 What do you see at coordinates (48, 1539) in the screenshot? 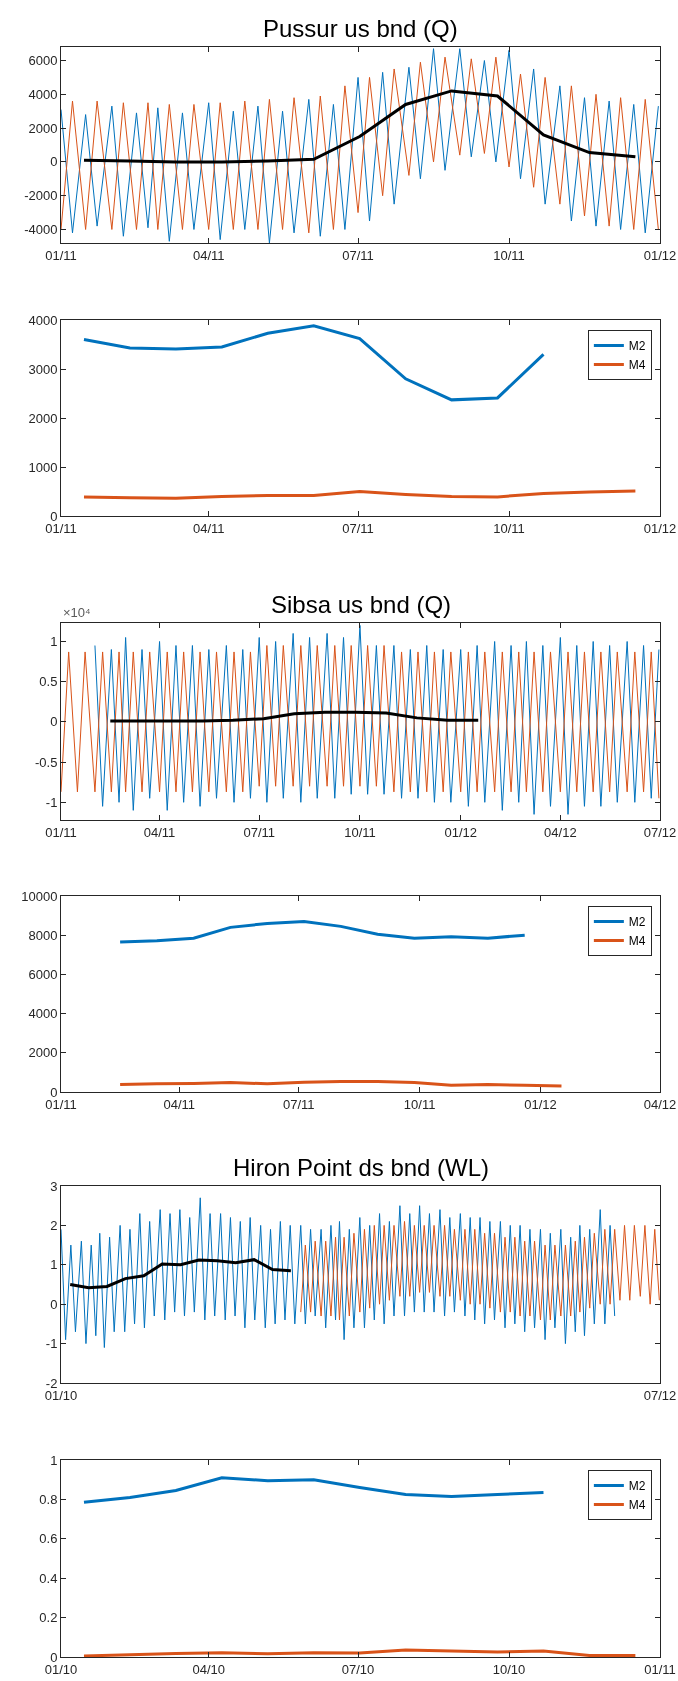
I see `y-tick-label: 0.6` at bounding box center [48, 1539].